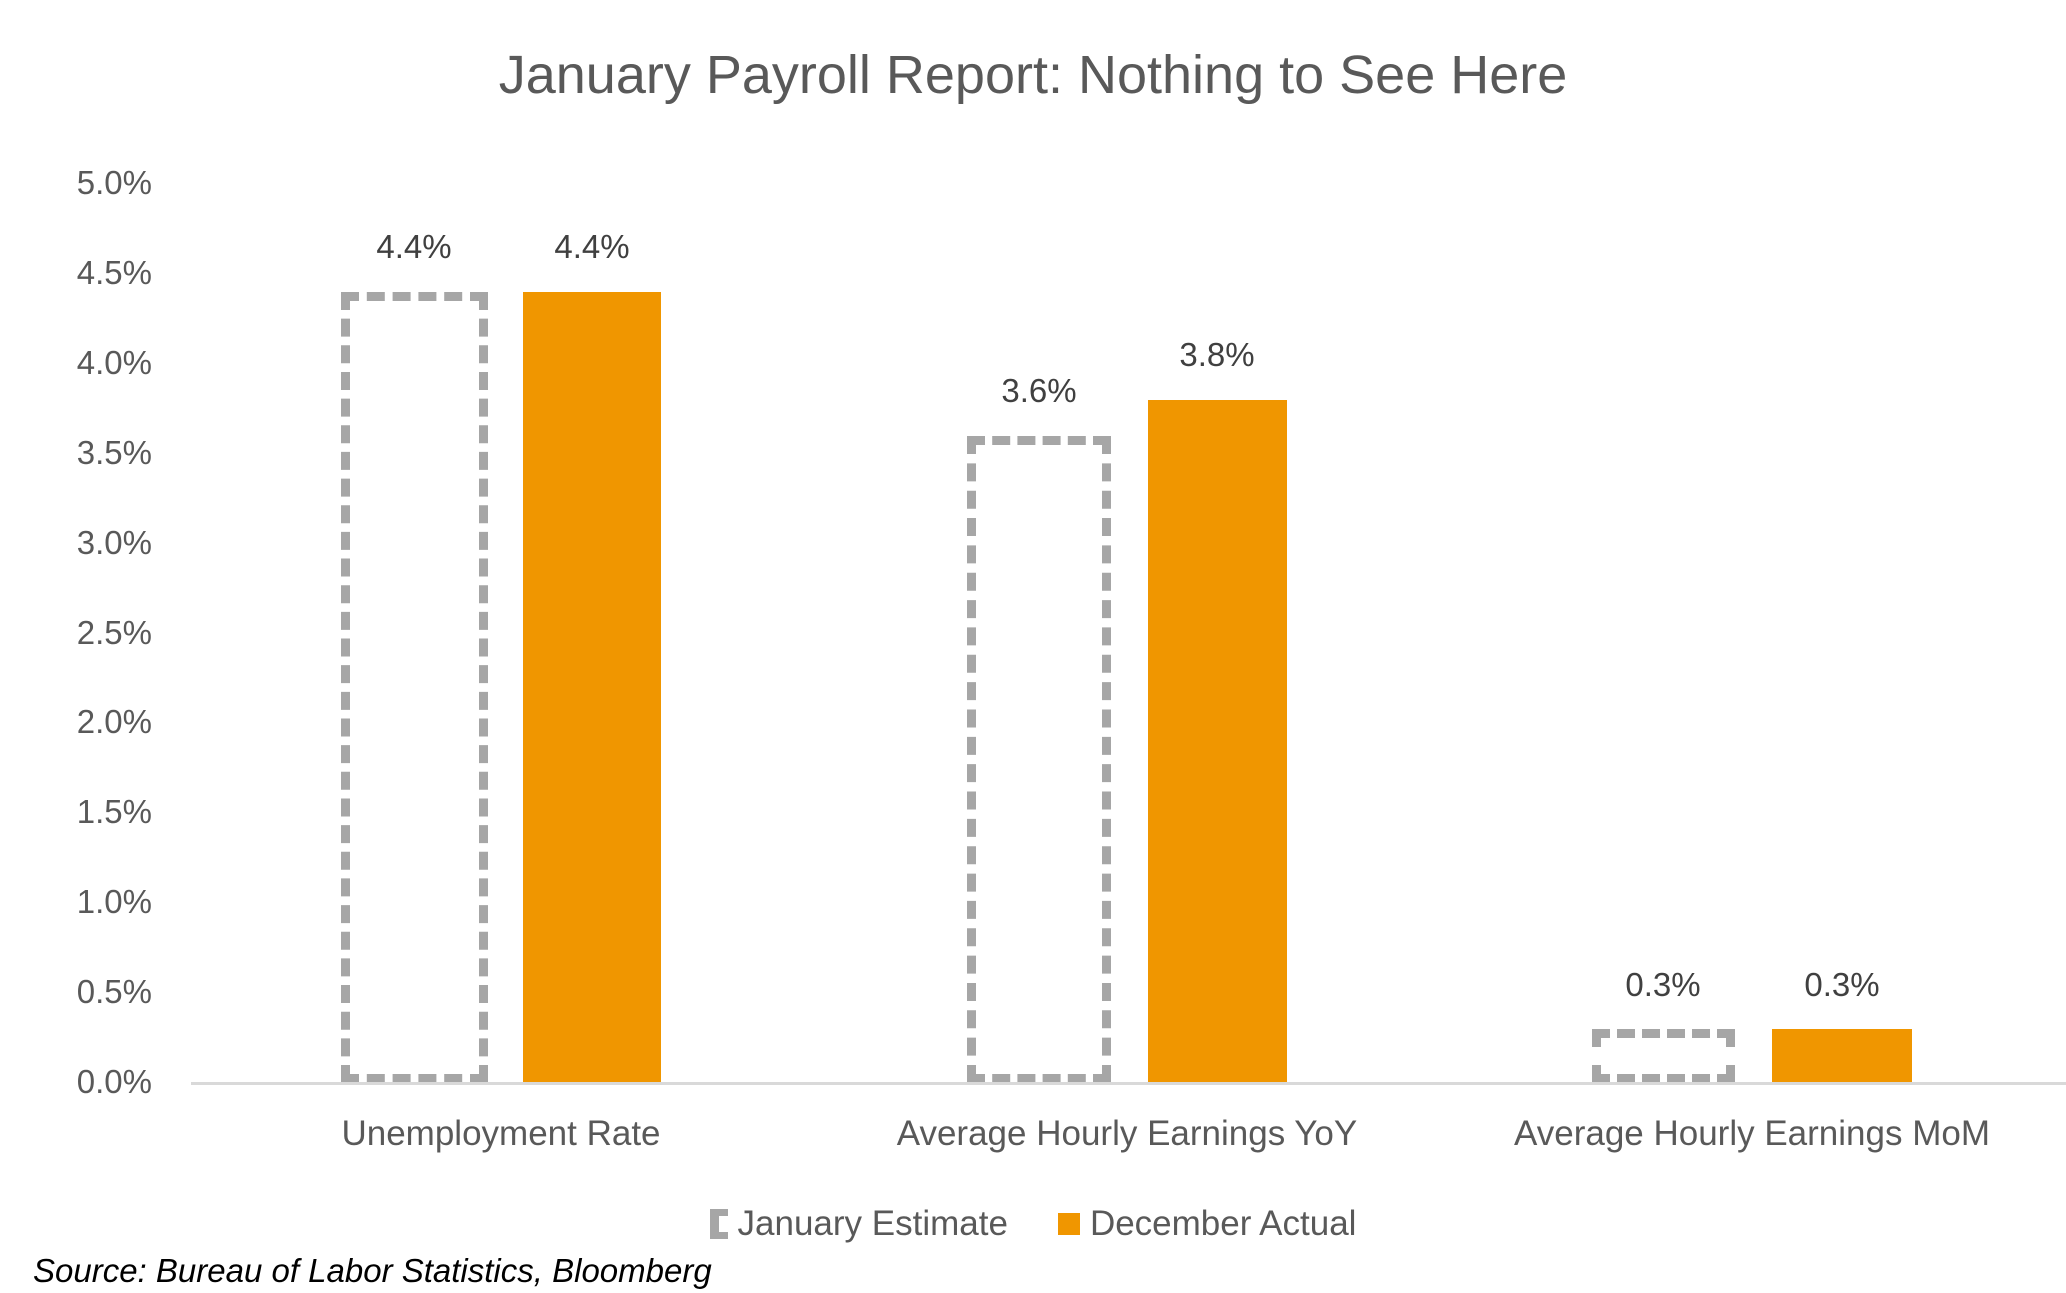 This screenshot has width=2066, height=1293. What do you see at coordinates (114, 362) in the screenshot?
I see `y-tick-label: 4.0%` at bounding box center [114, 362].